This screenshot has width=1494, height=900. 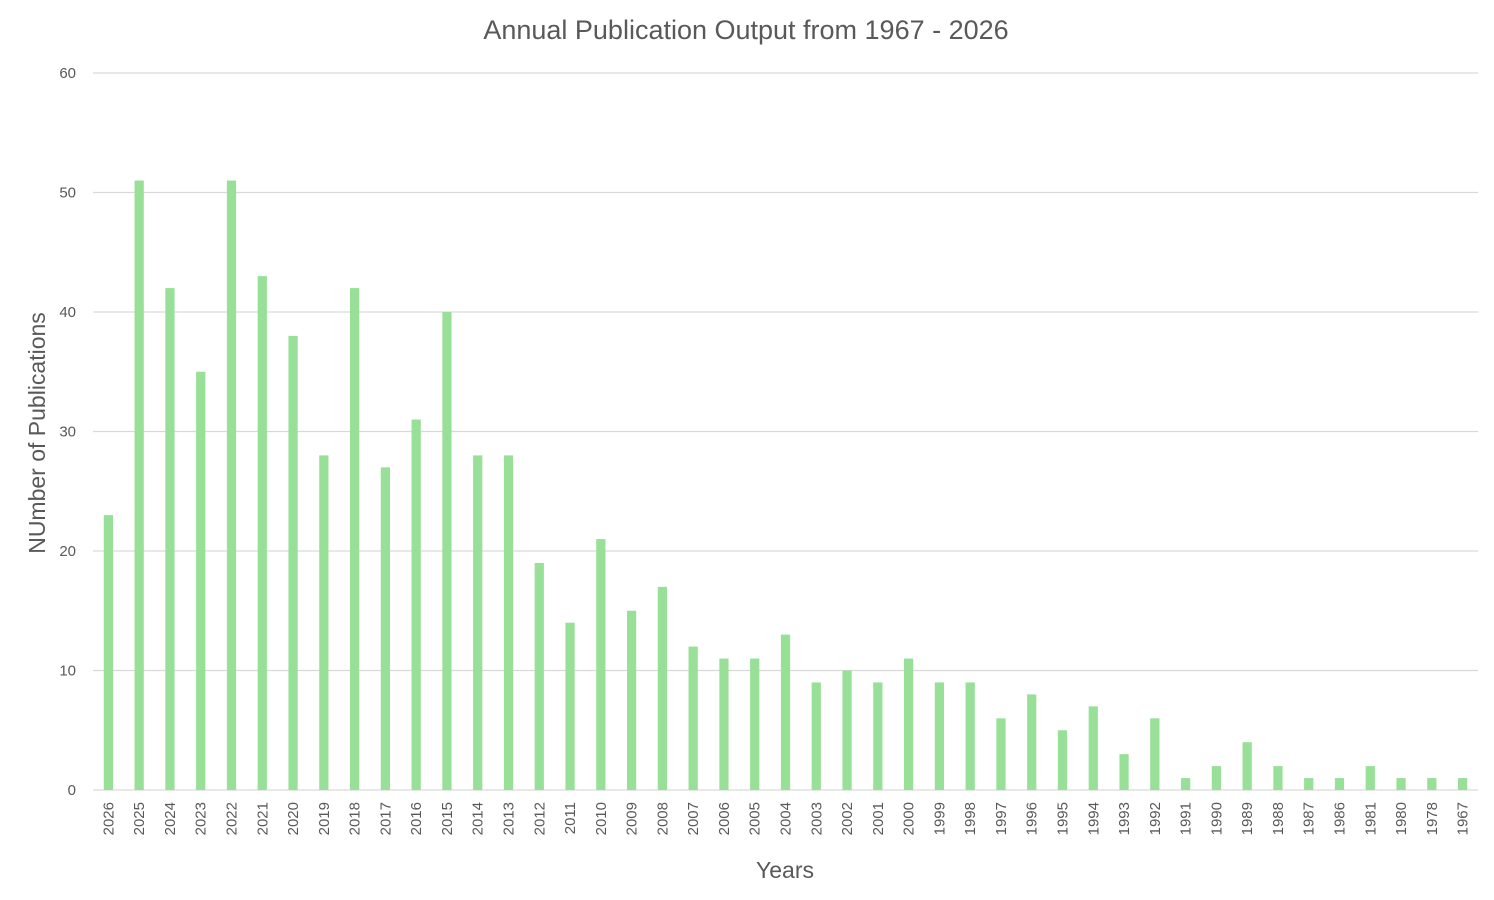 What do you see at coordinates (385, 818) in the screenshot?
I see `x-tick-label-2017: 2017` at bounding box center [385, 818].